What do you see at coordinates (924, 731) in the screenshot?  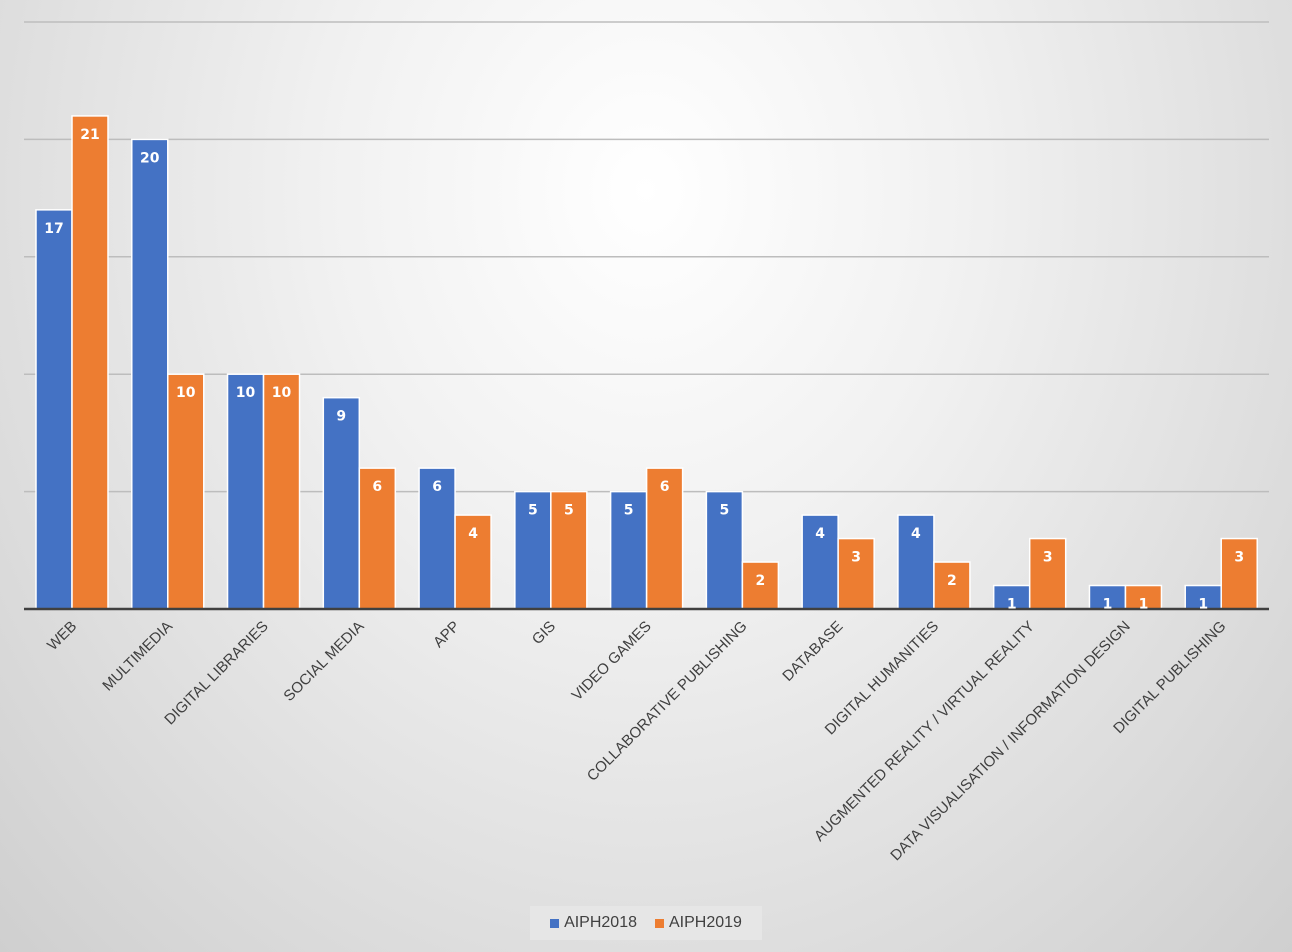 I see `x-tick-label-10: AUGMENTED REALITY / VIRTUAL REALITY` at bounding box center [924, 731].